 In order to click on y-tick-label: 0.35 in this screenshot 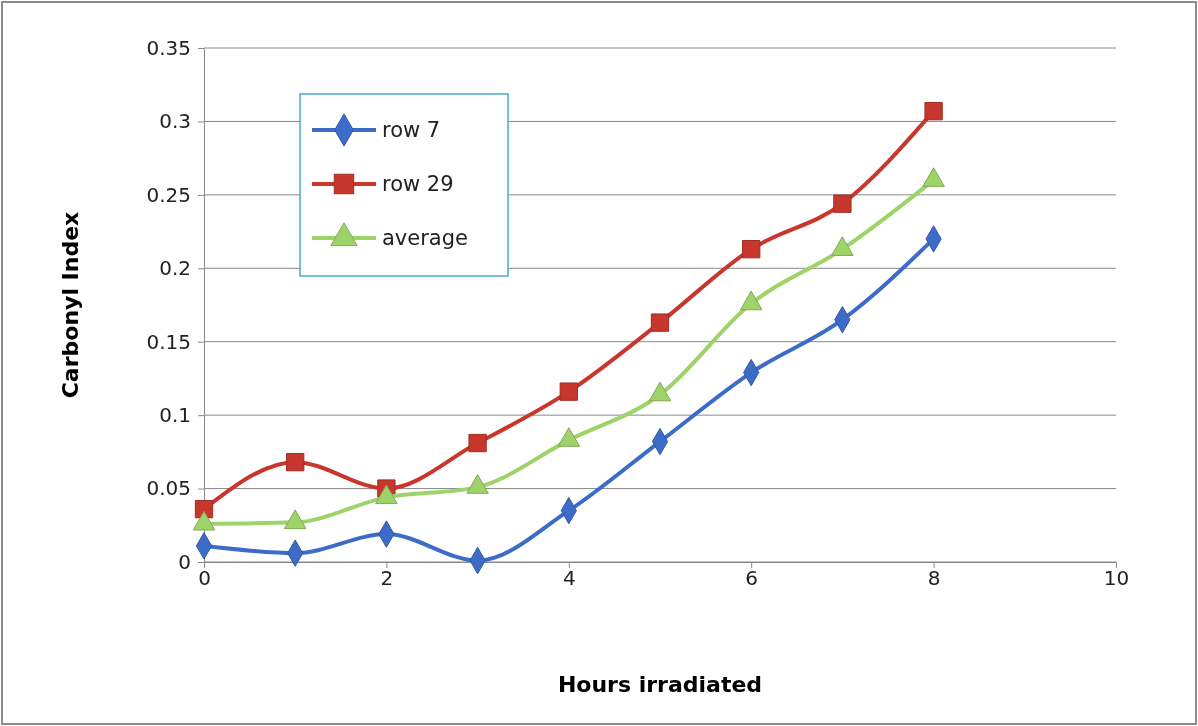, I will do `click(168, 47)`.